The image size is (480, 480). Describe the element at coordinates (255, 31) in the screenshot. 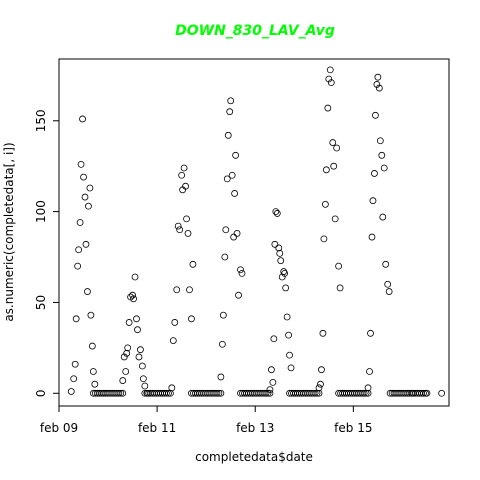

I see `chart-title: DOWN_830_LAV_Avg` at that location.